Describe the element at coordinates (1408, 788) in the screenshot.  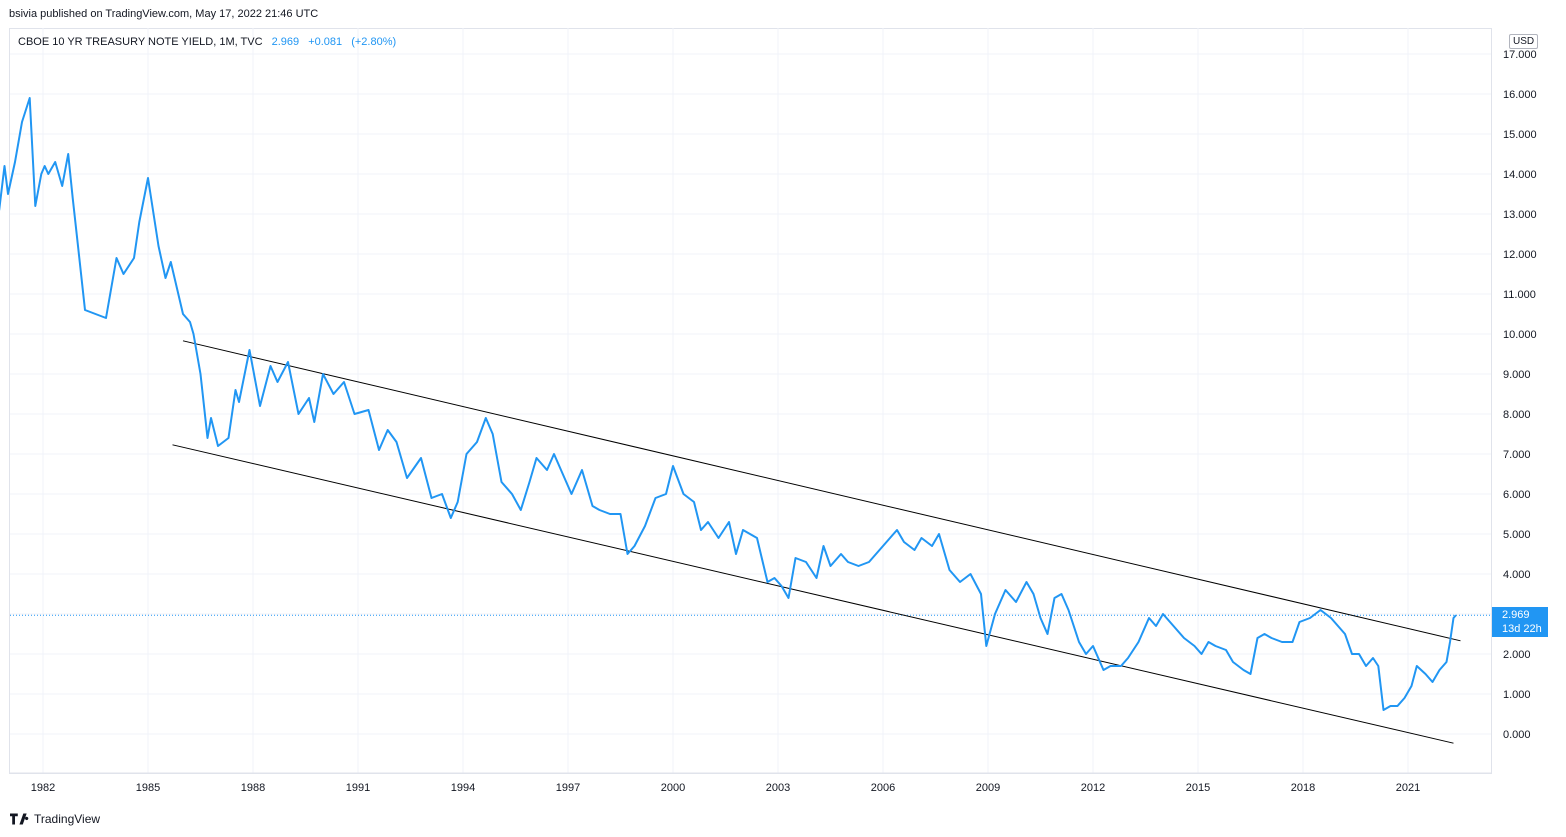
I see `time-tick-label: 2021` at that location.